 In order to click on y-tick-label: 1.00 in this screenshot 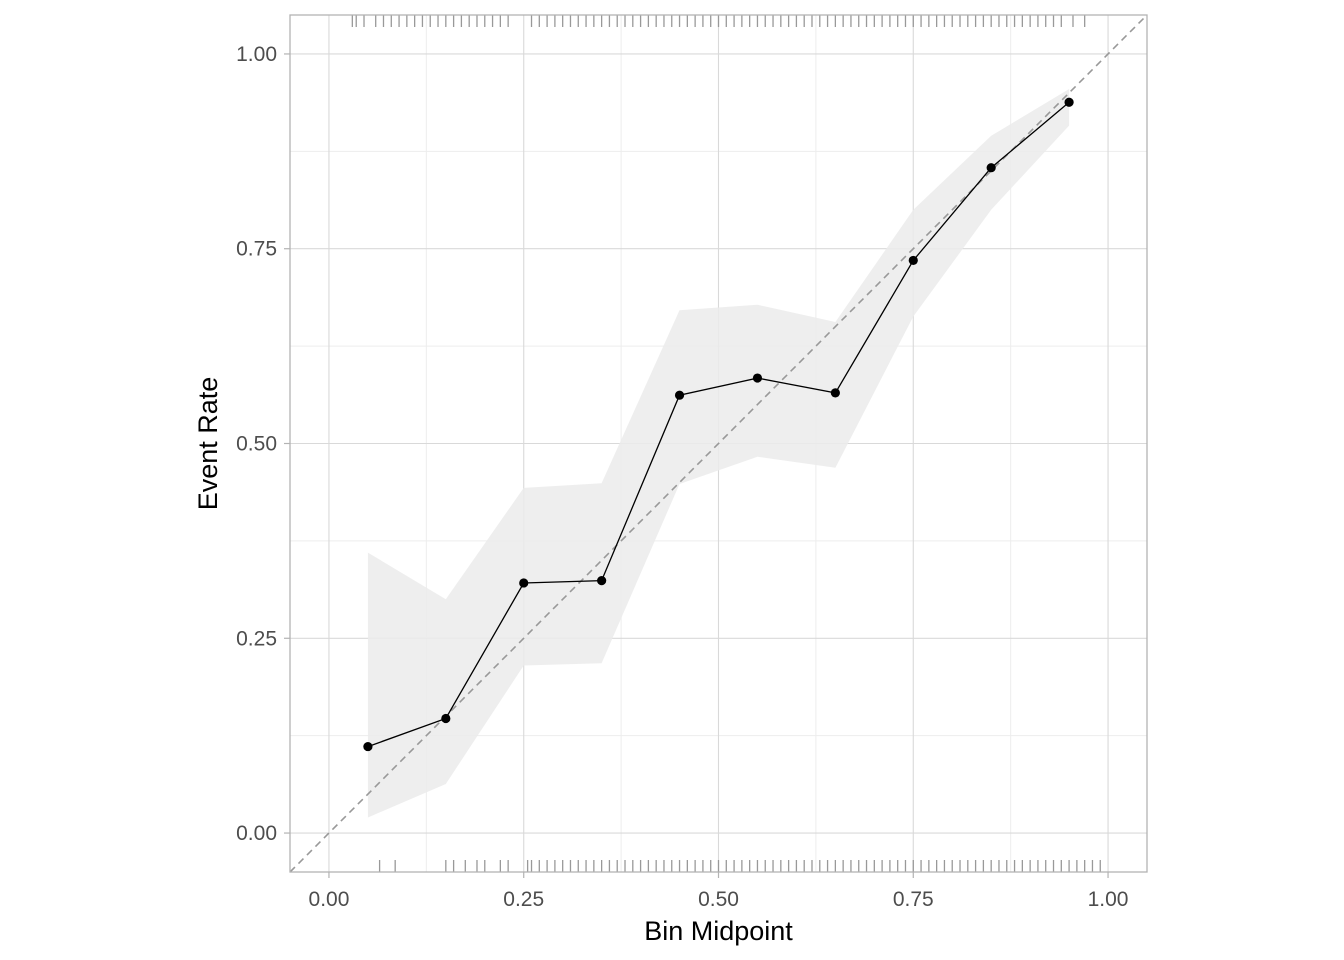, I will do `click(256, 54)`.